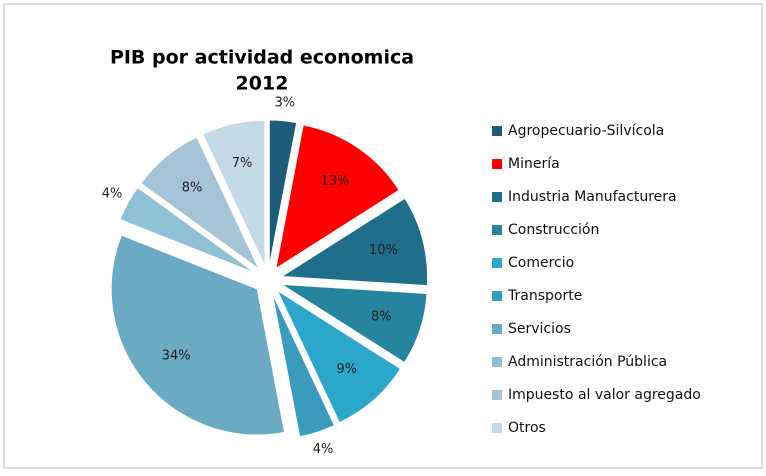 The height and width of the screenshot is (476, 766). Describe the element at coordinates (539, 329) in the screenshot. I see `legend-label: Servicios` at that location.